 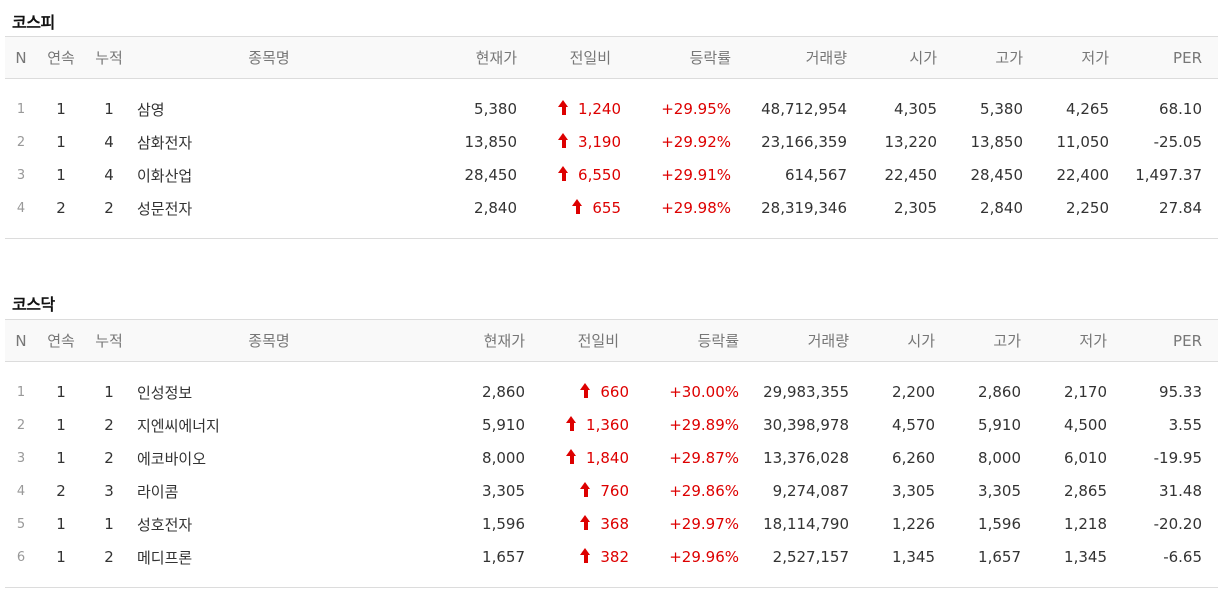 I want to click on stock-name-link: 성호전자, so click(x=165, y=524).